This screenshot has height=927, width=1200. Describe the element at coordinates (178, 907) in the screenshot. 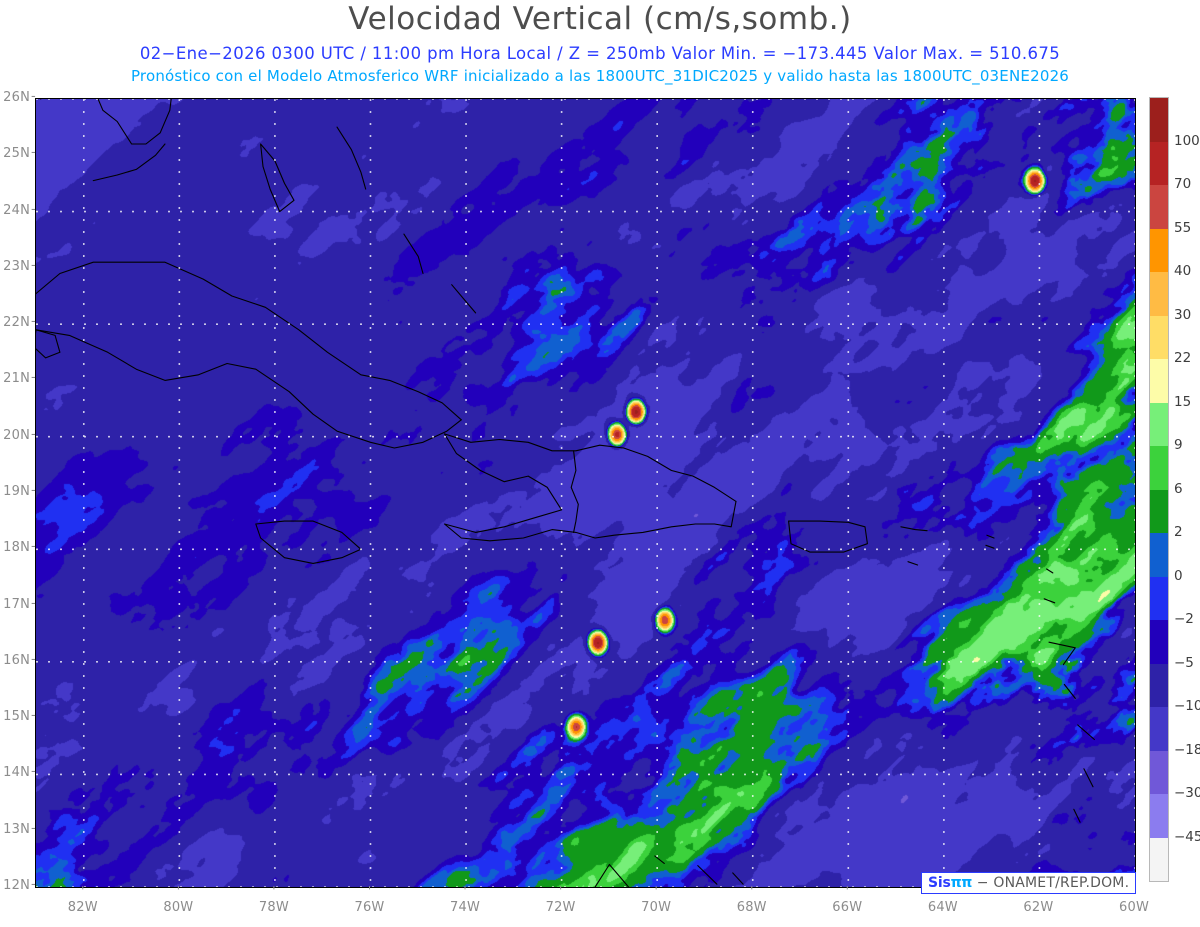

I see `x-axis-tick-label: 80W` at that location.